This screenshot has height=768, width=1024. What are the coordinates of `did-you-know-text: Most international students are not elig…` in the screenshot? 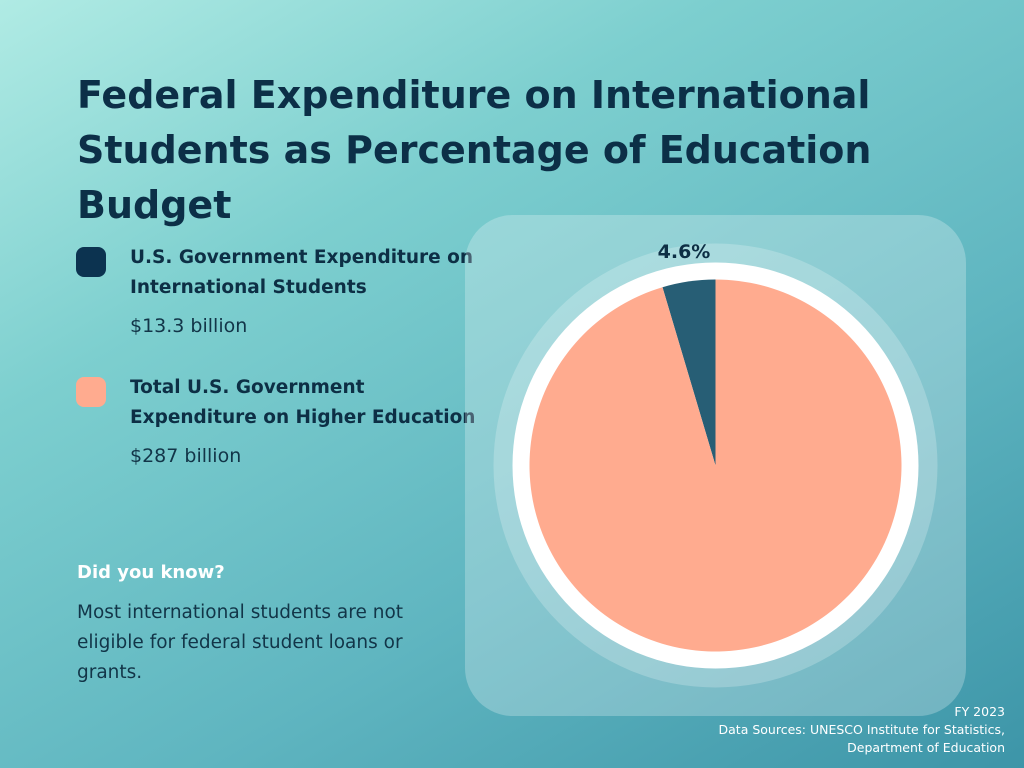 It's located at (240, 642).